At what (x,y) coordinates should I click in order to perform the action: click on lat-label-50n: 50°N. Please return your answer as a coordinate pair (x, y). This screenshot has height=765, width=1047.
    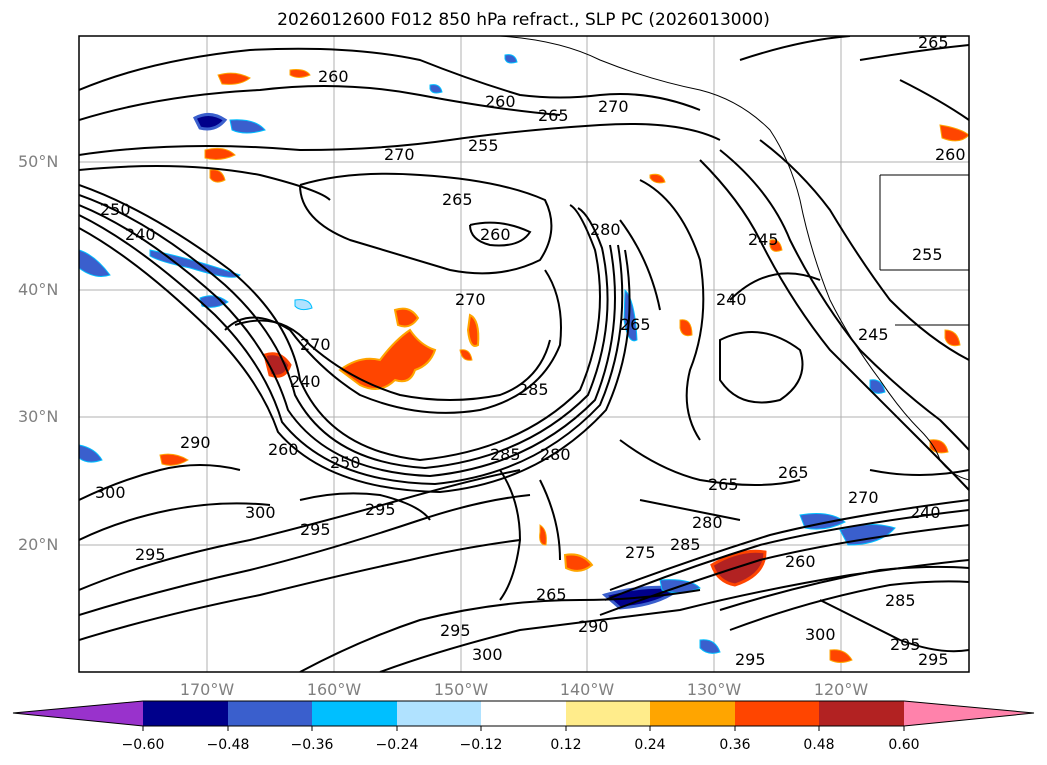
    Looking at the image, I should click on (38, 161).